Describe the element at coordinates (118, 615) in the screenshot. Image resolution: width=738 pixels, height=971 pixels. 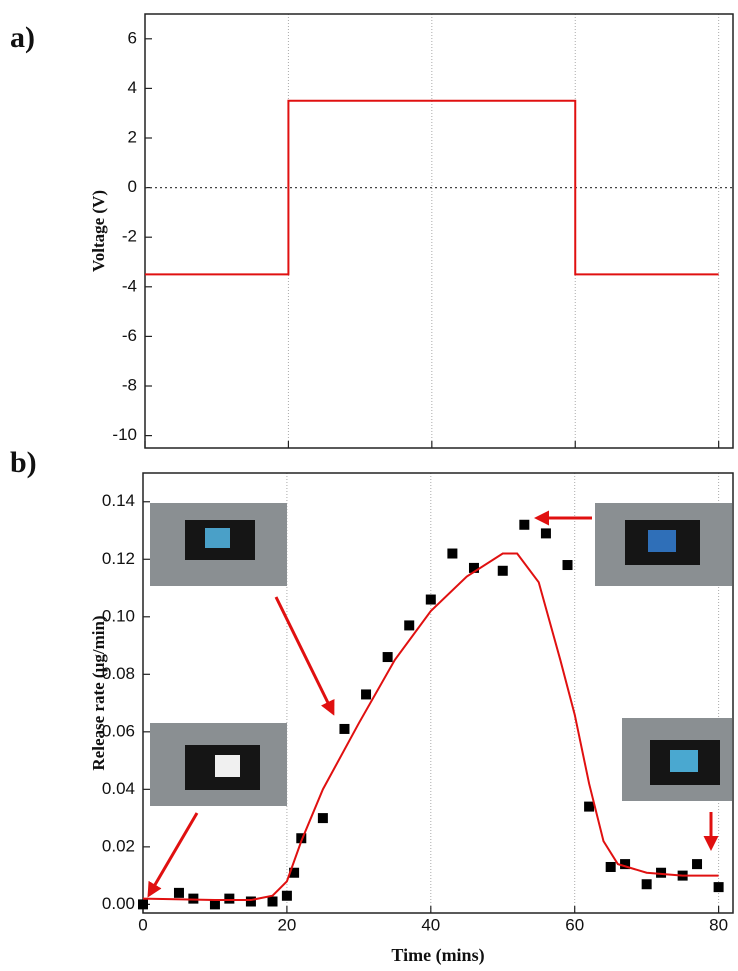
I see `y-tick-label: 0.10` at that location.